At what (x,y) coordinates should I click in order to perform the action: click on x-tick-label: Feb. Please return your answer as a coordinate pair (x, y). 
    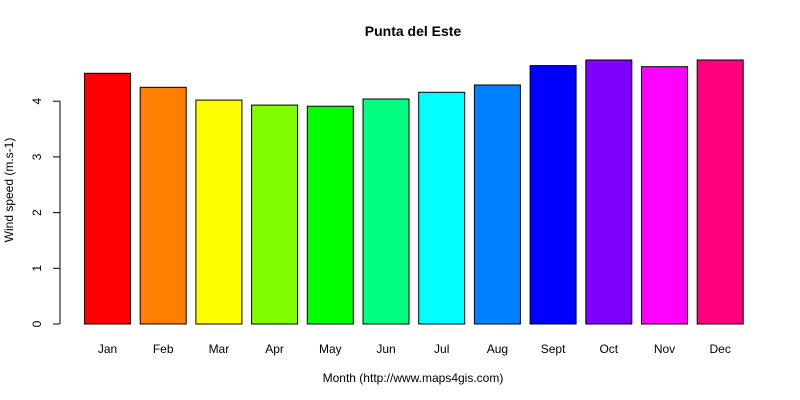
    Looking at the image, I should click on (163, 349).